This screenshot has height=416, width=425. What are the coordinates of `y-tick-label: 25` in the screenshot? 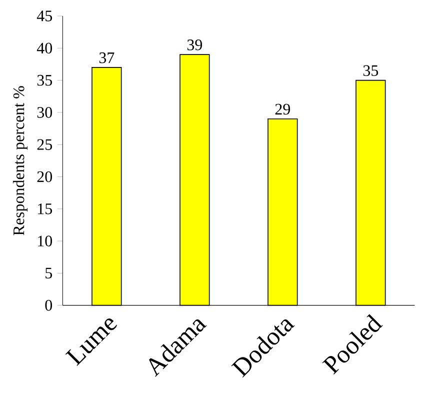 It's located at (44, 144).